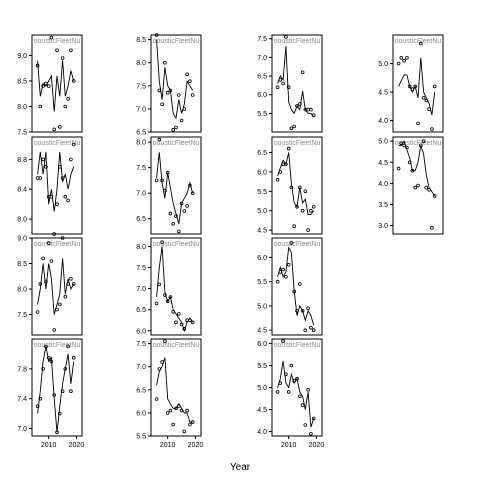  I want to click on panel-3-0: oousticFleetNu 7.0 7.4 7.8 2010 2020, so click(50, 393).